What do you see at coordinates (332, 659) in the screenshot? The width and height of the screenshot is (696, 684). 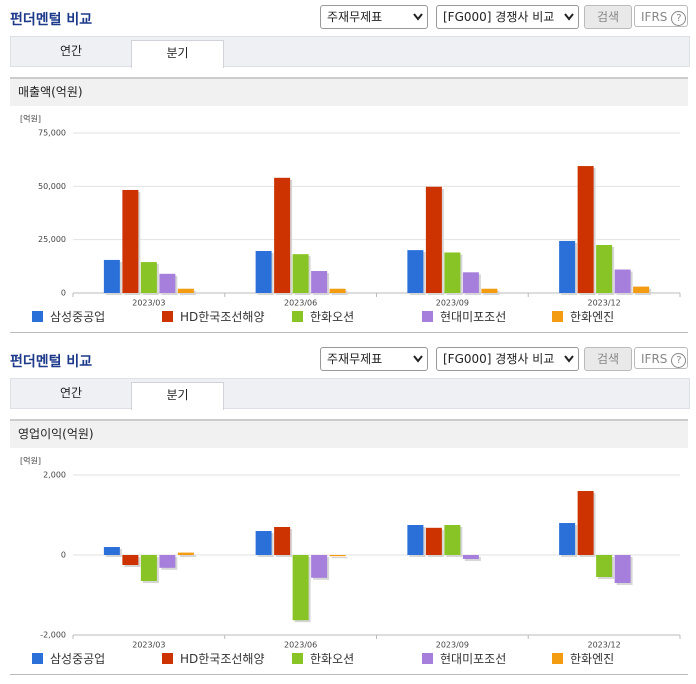 I see `legend-label: 한화오션` at bounding box center [332, 659].